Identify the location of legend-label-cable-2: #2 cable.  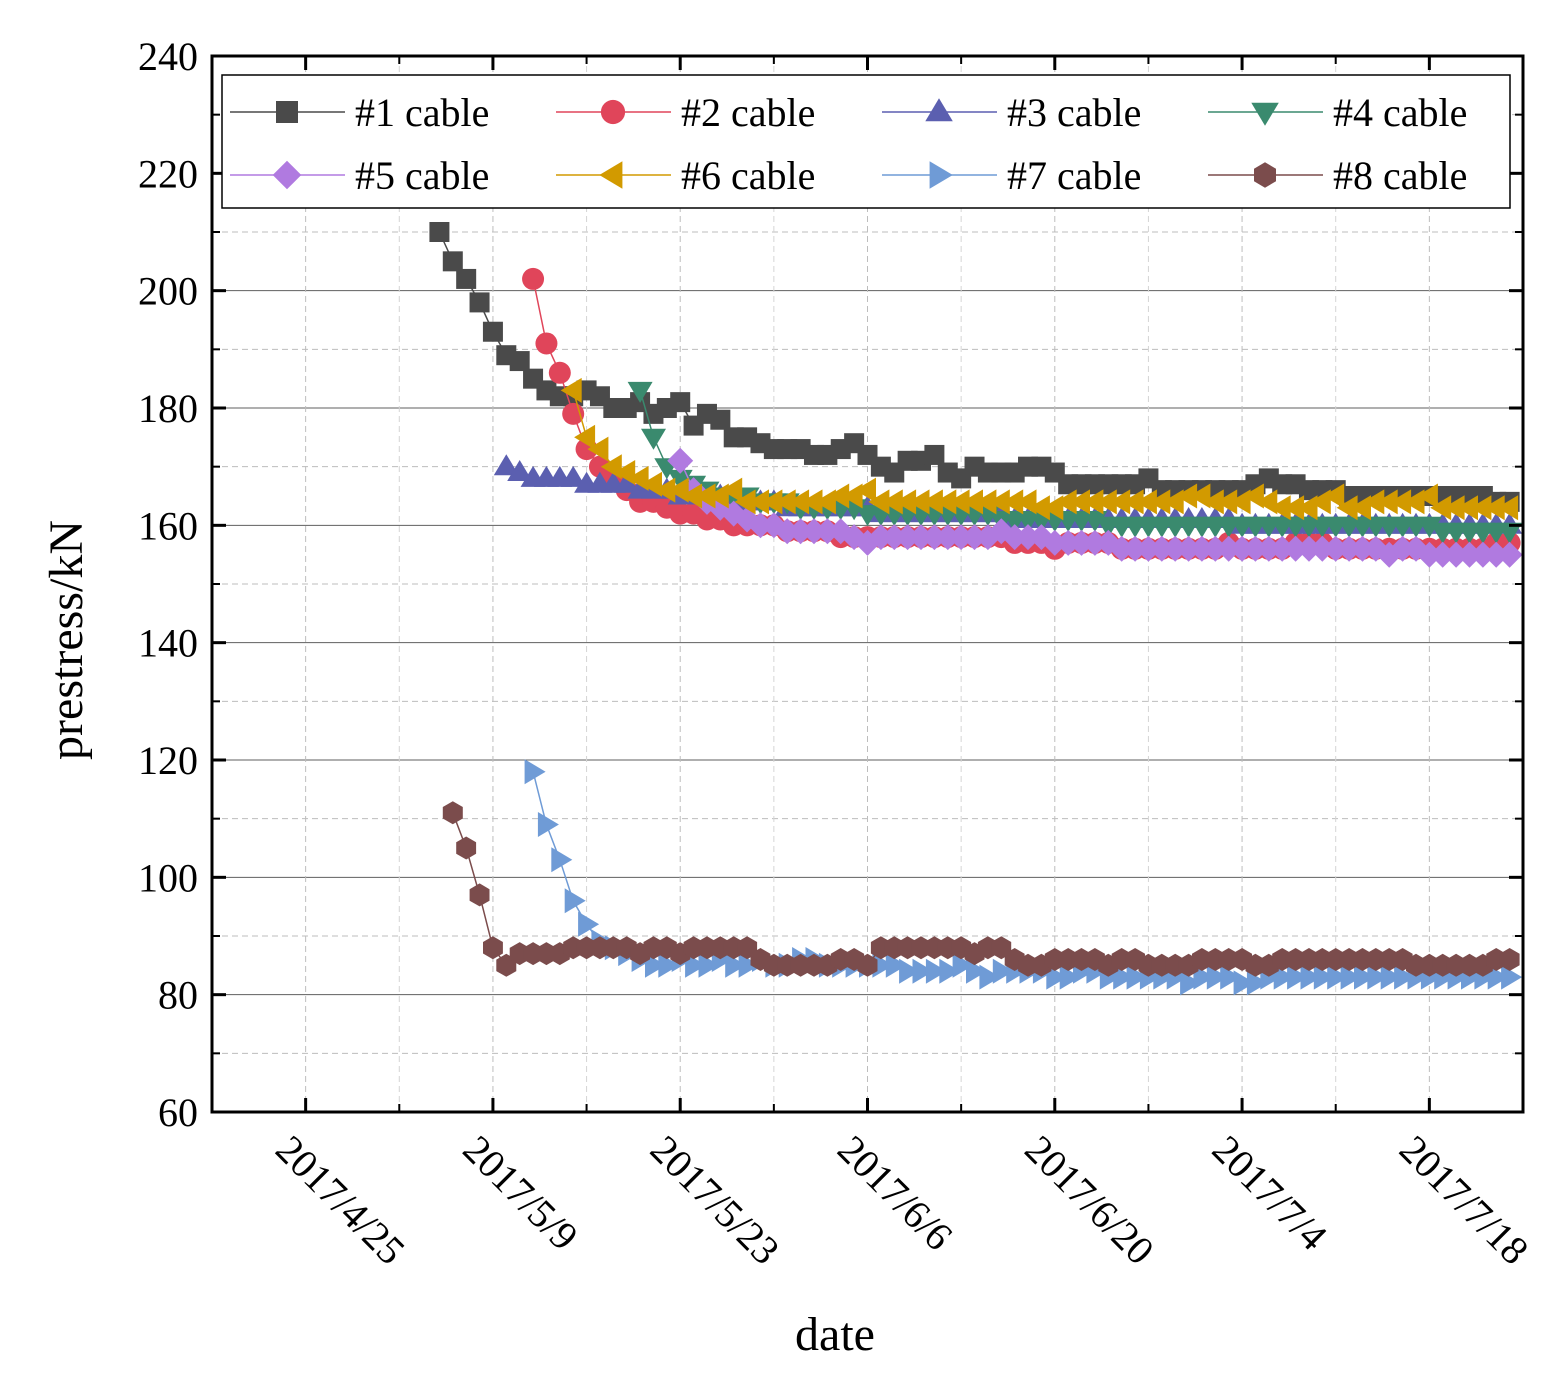
(748, 112).